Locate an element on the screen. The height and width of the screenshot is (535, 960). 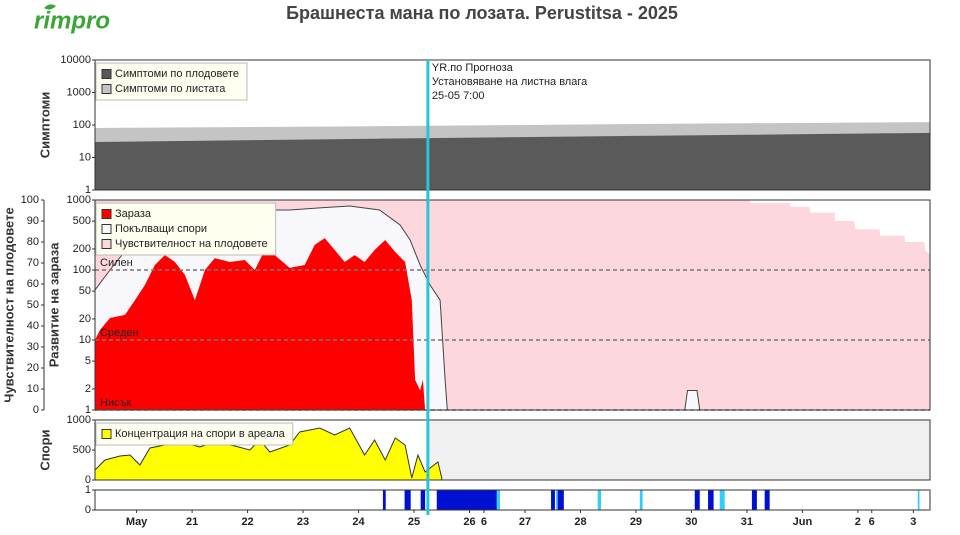
logo: rimpro is located at coordinates (72, 20).